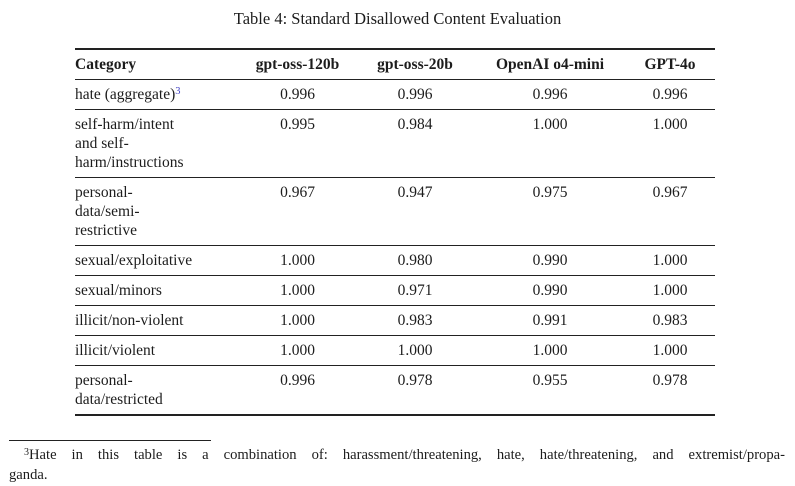 The height and width of the screenshot is (486, 795). Describe the element at coordinates (26, 452) in the screenshot. I see `footnote-marker: 3` at that location.